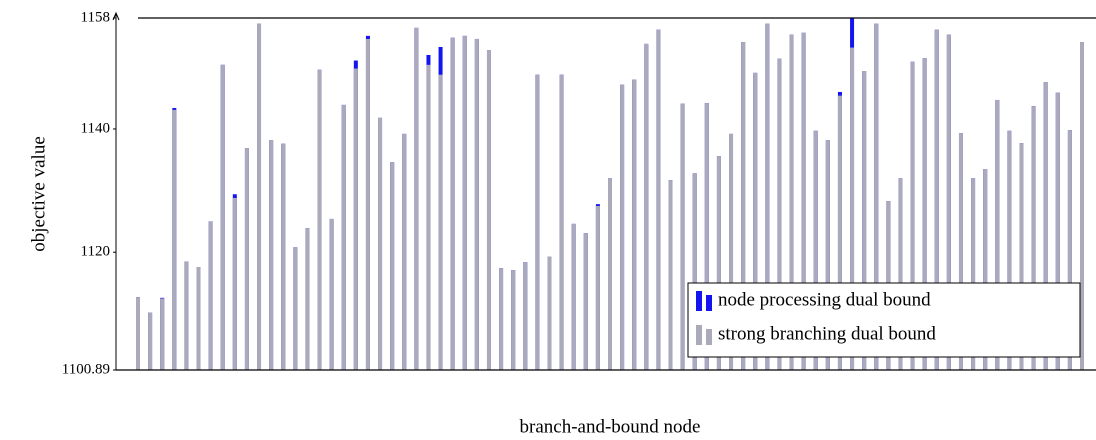 This screenshot has width=1096, height=440. I want to click on y-tick-label: 1158, so click(95, 17).